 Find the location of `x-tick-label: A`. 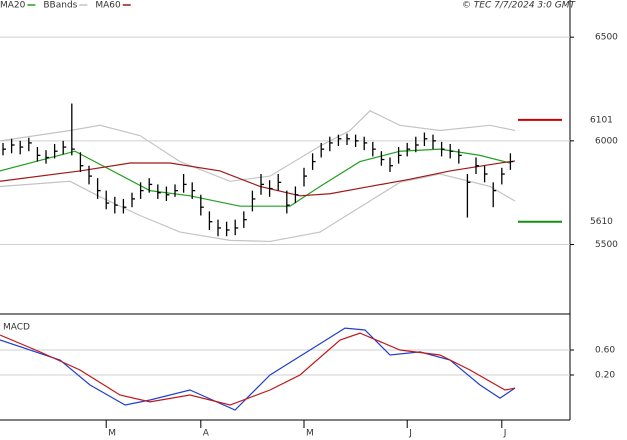

x-tick-label: A is located at coordinates (206, 434).